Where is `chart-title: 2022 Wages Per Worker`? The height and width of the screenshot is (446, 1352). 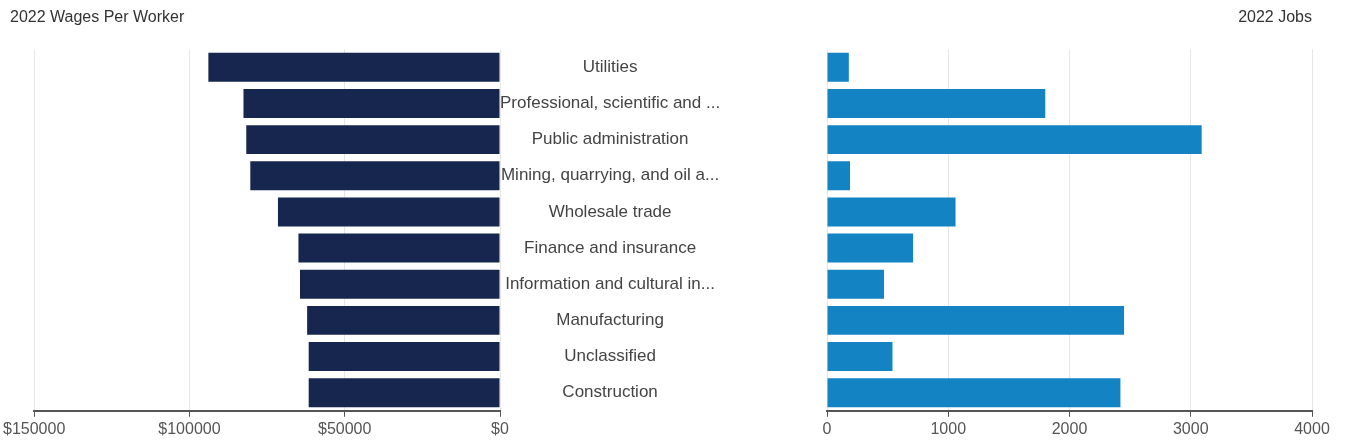 chart-title: 2022 Wages Per Worker is located at coordinates (97, 17).